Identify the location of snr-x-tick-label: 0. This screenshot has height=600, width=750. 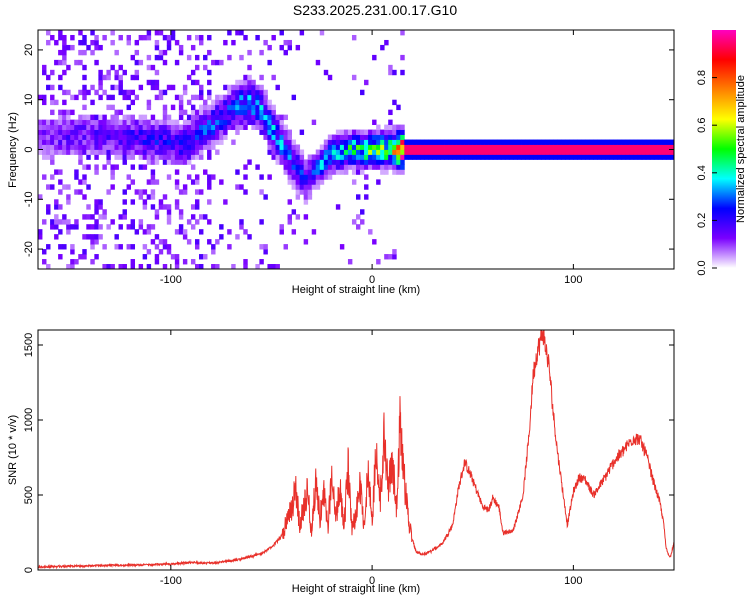
(372, 581).